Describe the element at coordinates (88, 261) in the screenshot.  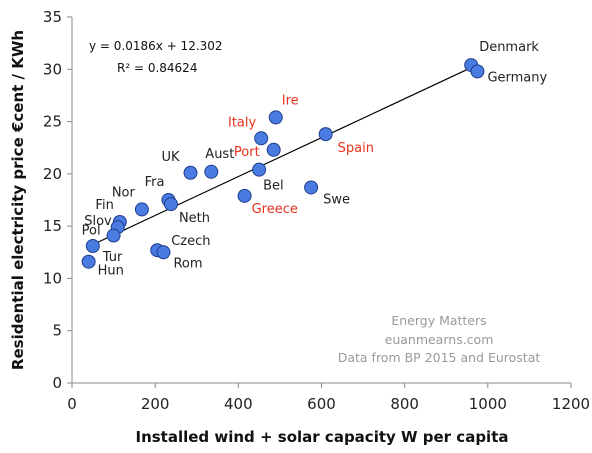
I see `data-point-hun` at that location.